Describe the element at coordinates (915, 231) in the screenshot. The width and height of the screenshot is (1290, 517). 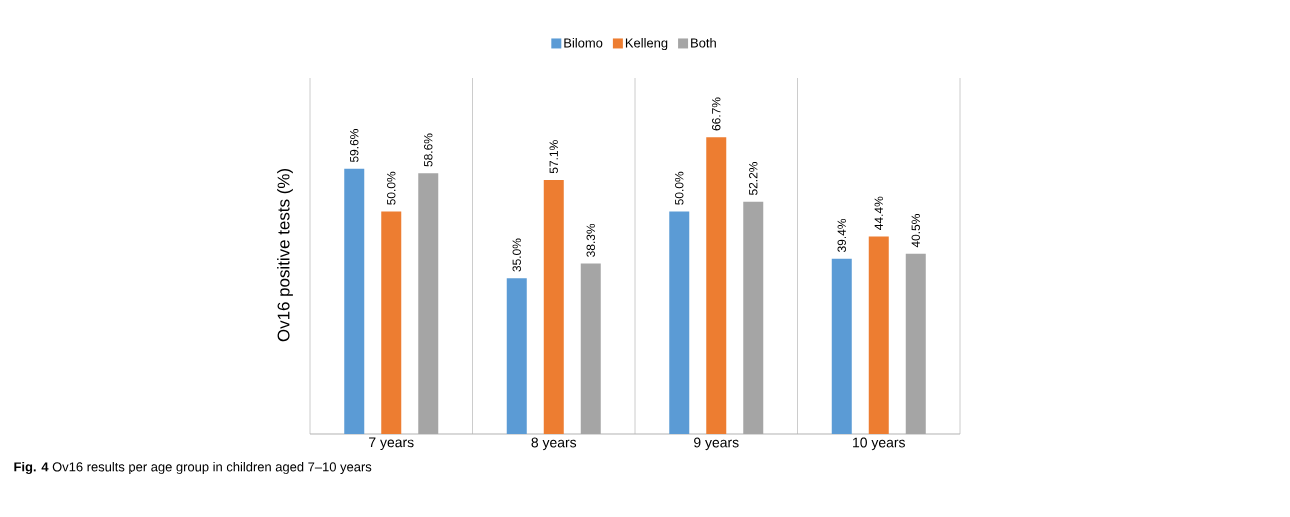
I see `data-label: 40.5%` at that location.